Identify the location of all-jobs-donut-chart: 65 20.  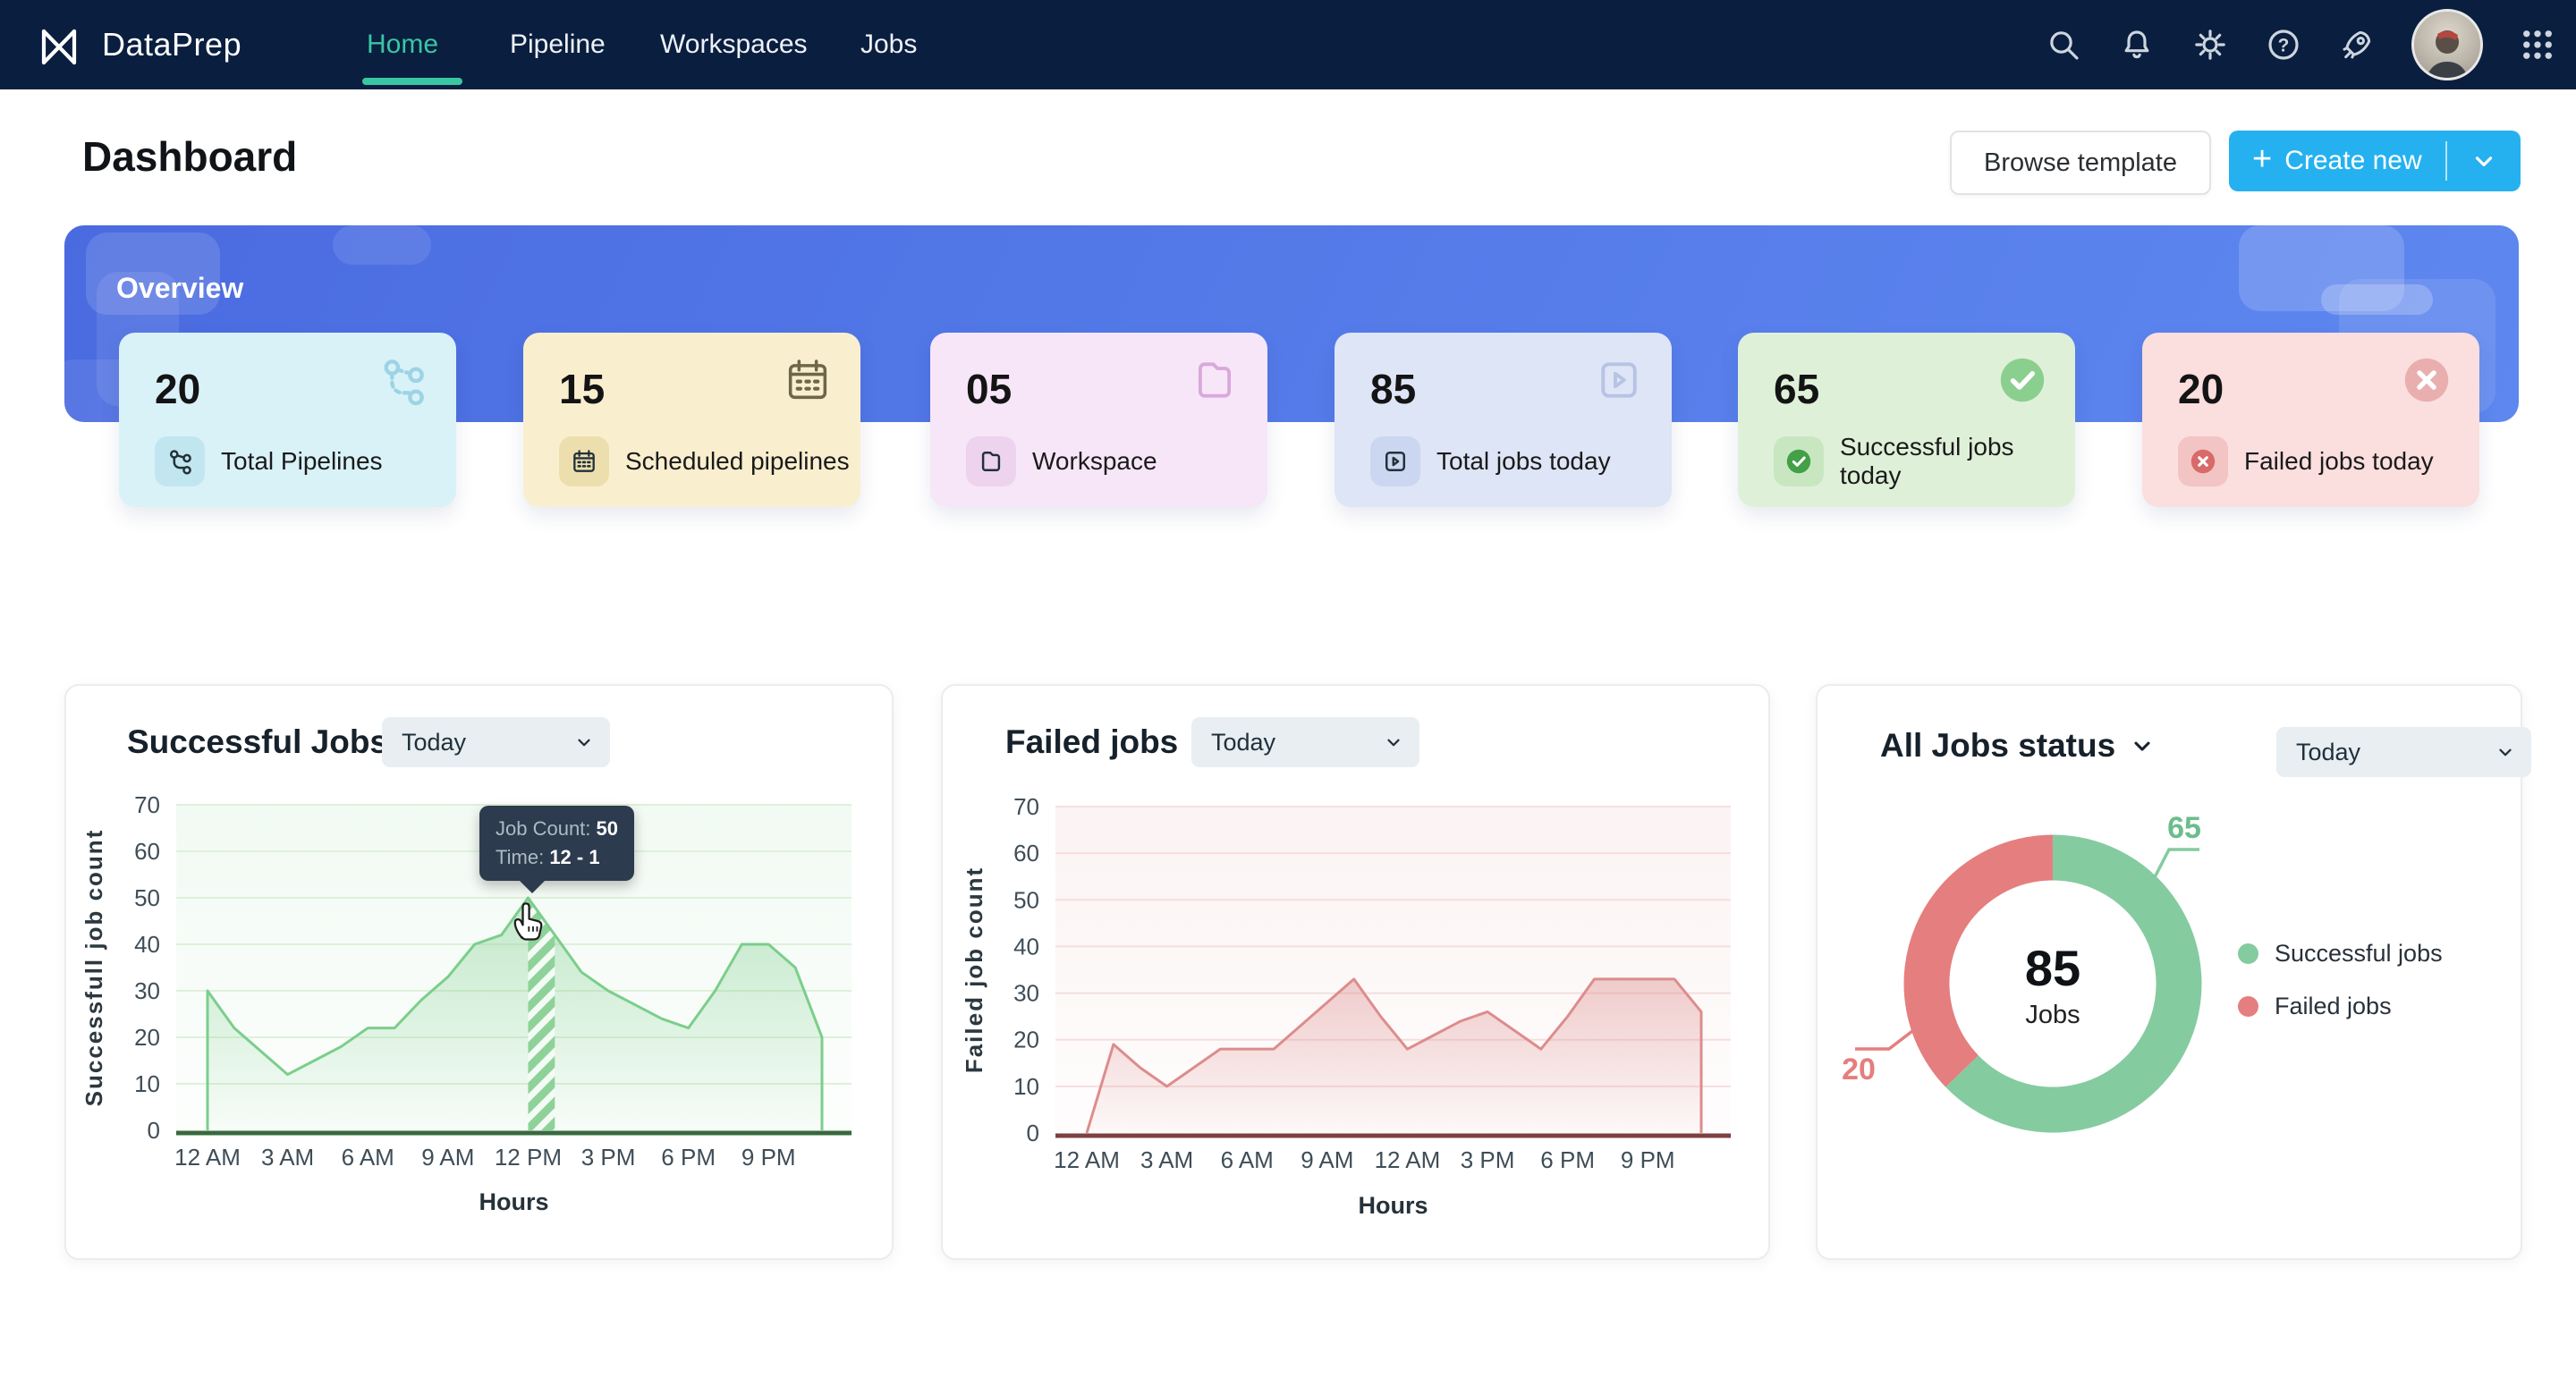
(2022, 972).